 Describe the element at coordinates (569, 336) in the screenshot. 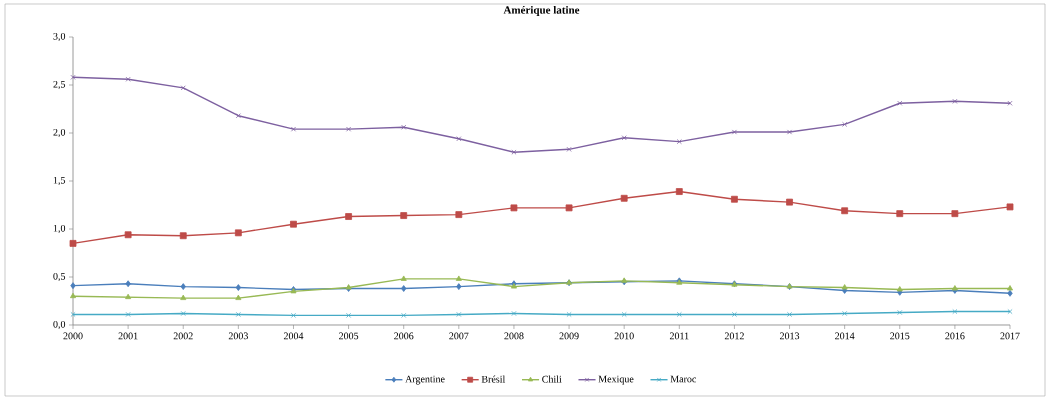

I see `x-tick-label: 2009` at that location.